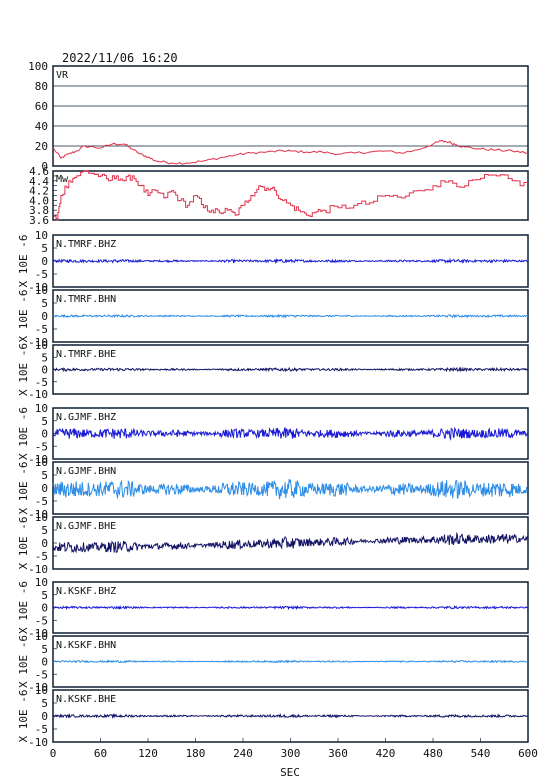 This screenshot has width=554, height=781. Describe the element at coordinates (86, 526) in the screenshot. I see `waveform-station-label: N.GJMF.BHE` at that location.